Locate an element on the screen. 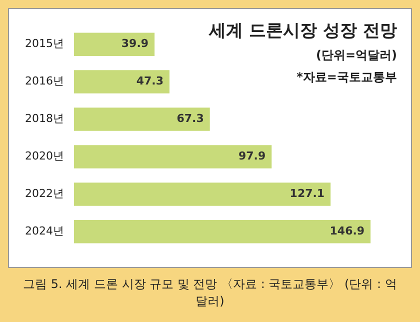 The height and width of the screenshot is (322, 420). data-label: 39.9 is located at coordinates (135, 43).